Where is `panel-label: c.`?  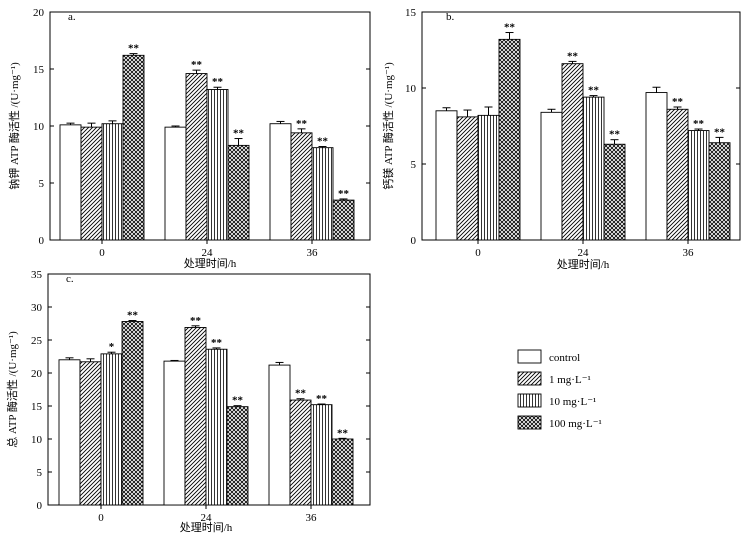 panel-label: c. is located at coordinates (70, 279).